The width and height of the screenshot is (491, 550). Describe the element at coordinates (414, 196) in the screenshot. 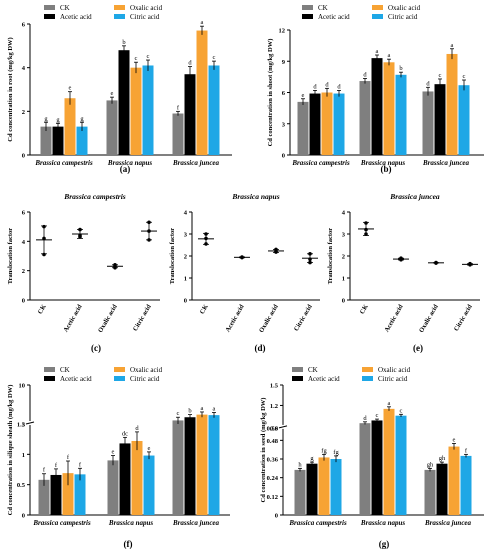

I see `chart-title: Brassica juncea` at that location.